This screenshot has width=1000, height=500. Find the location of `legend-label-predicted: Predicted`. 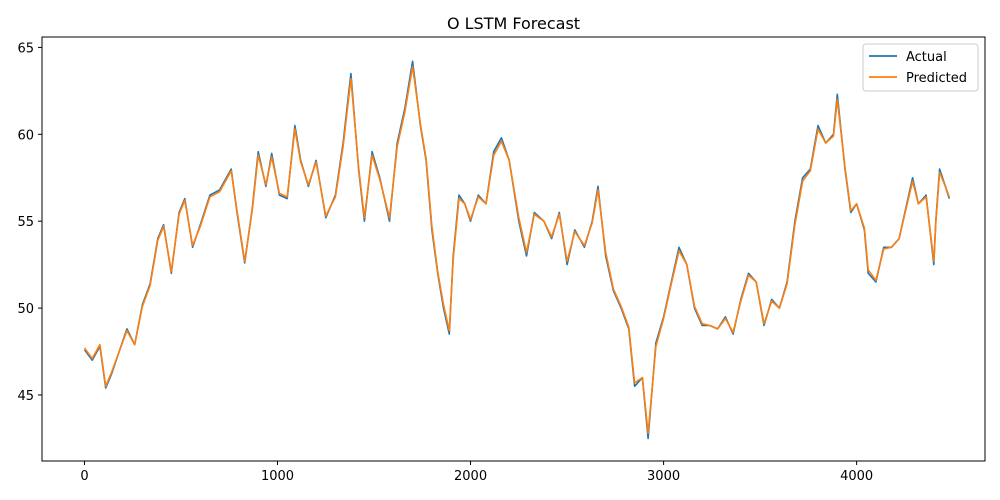

legend-label-predicted: Predicted is located at coordinates (936, 78).